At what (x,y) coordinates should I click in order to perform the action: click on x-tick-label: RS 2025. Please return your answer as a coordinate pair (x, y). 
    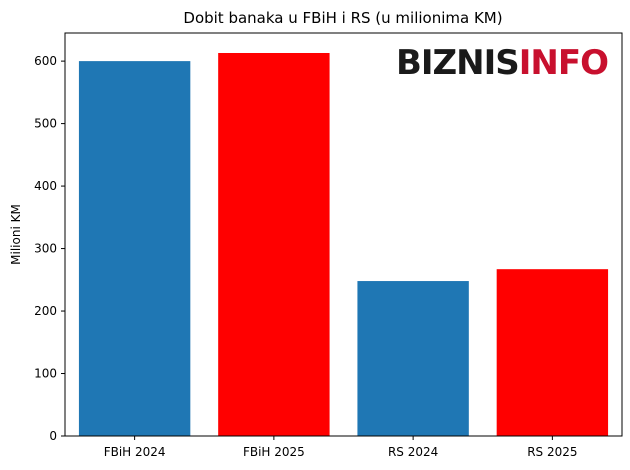
    Looking at the image, I should click on (552, 452).